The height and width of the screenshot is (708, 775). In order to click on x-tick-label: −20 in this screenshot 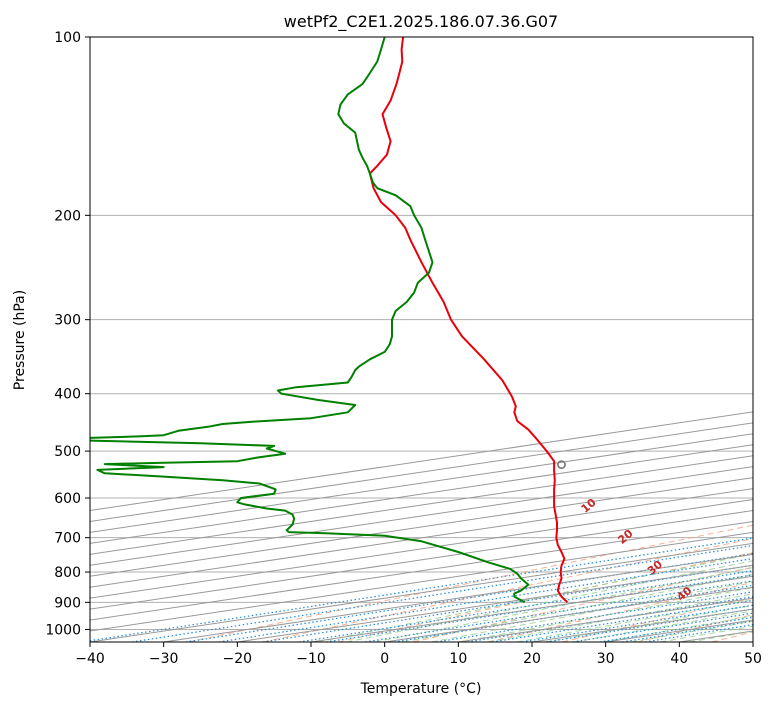, I will do `click(238, 659)`.